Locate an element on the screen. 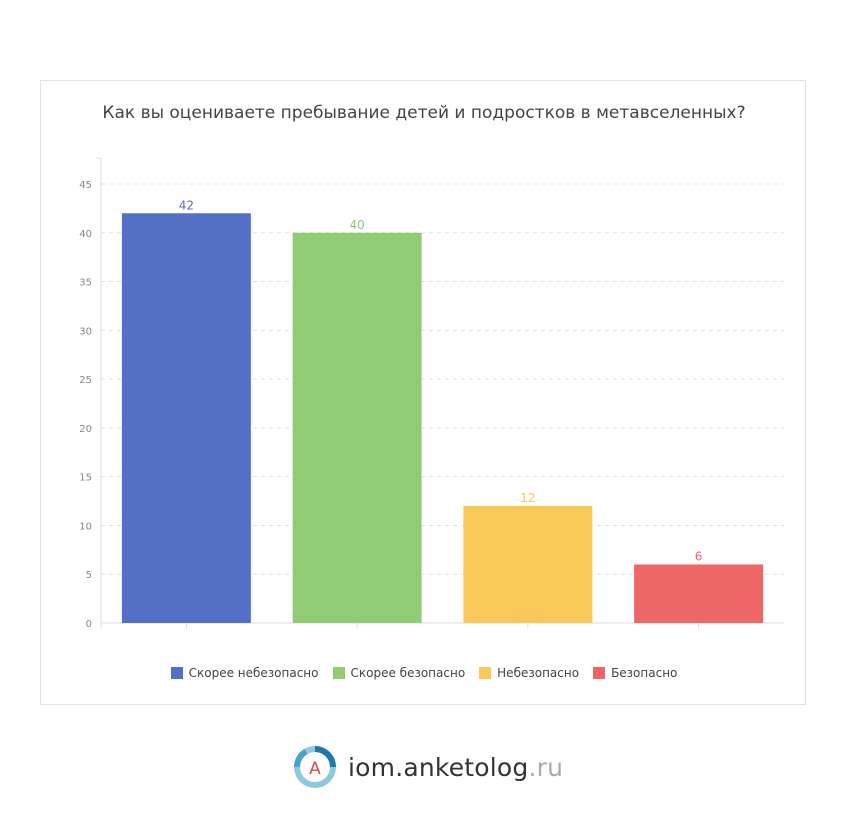 Image resolution: width=848 pixels, height=829 pixels. bar-value-label: 12 is located at coordinates (527, 498).